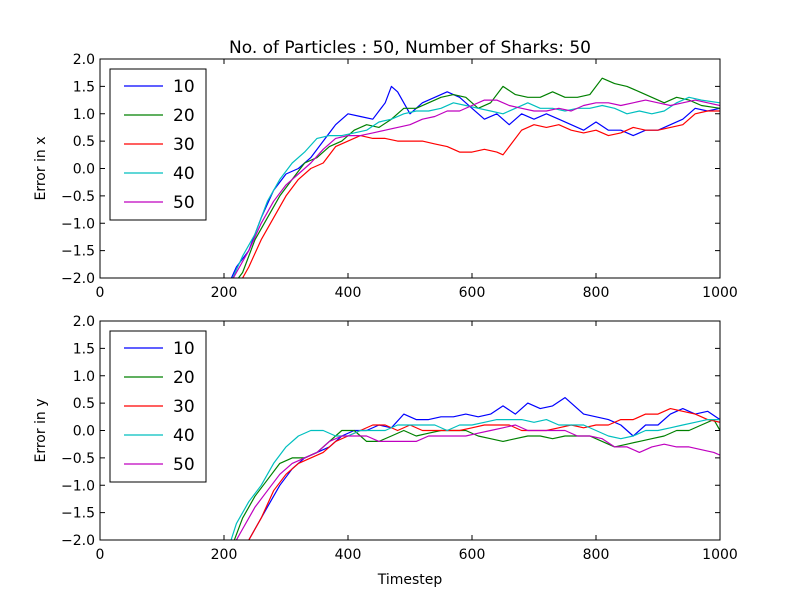  What do you see at coordinates (41, 168) in the screenshot?
I see `y-axis-label: Error in x` at bounding box center [41, 168].